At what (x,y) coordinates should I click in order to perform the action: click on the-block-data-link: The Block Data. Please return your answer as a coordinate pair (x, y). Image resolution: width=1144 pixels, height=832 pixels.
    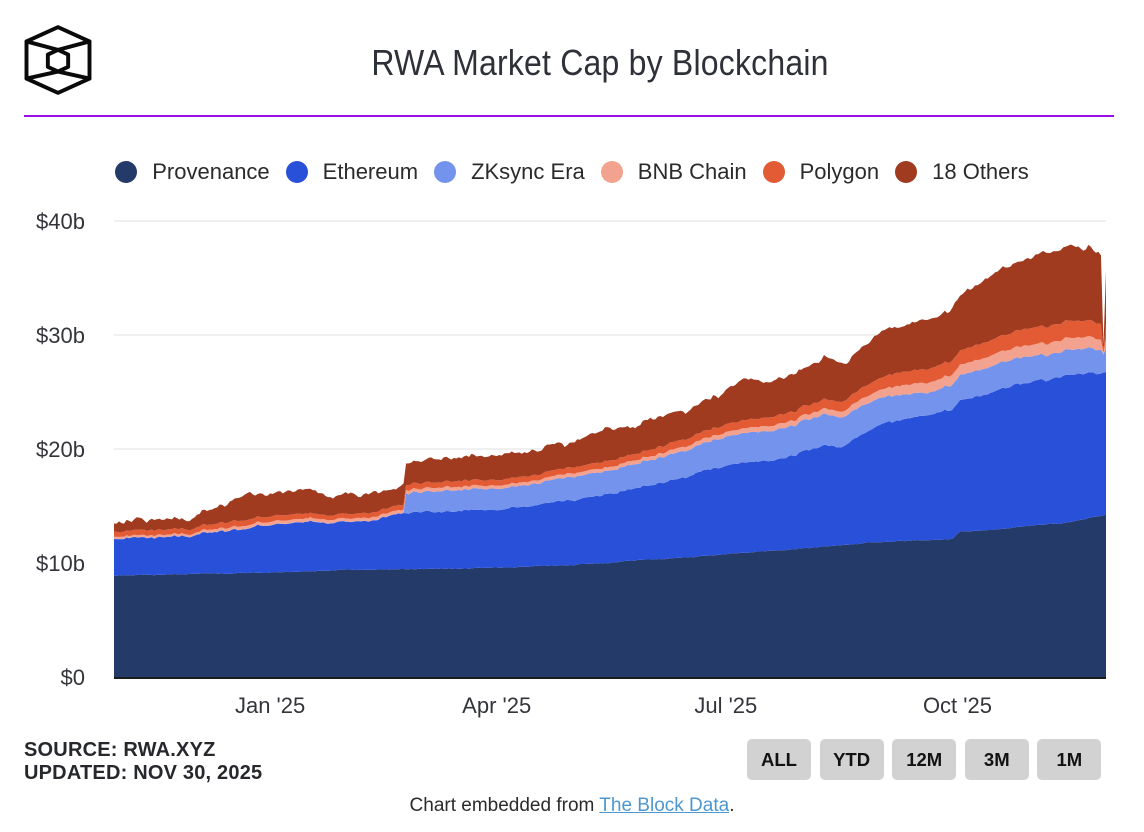
    Looking at the image, I should click on (664, 805).